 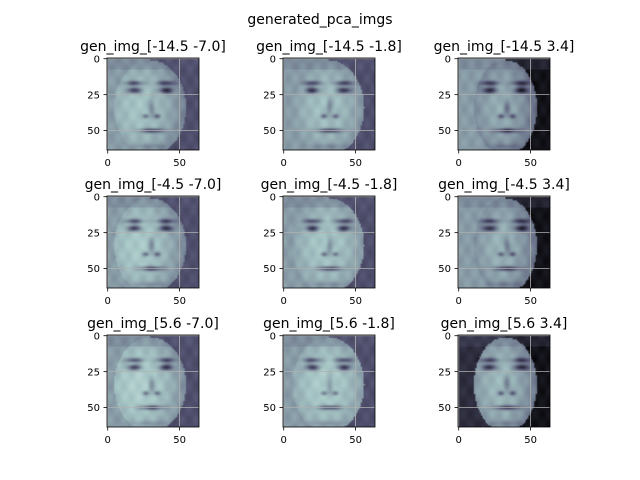 What do you see at coordinates (329, 185) in the screenshot?
I see `subplot-title: gen_img_[-4.5 -1.8]` at bounding box center [329, 185].